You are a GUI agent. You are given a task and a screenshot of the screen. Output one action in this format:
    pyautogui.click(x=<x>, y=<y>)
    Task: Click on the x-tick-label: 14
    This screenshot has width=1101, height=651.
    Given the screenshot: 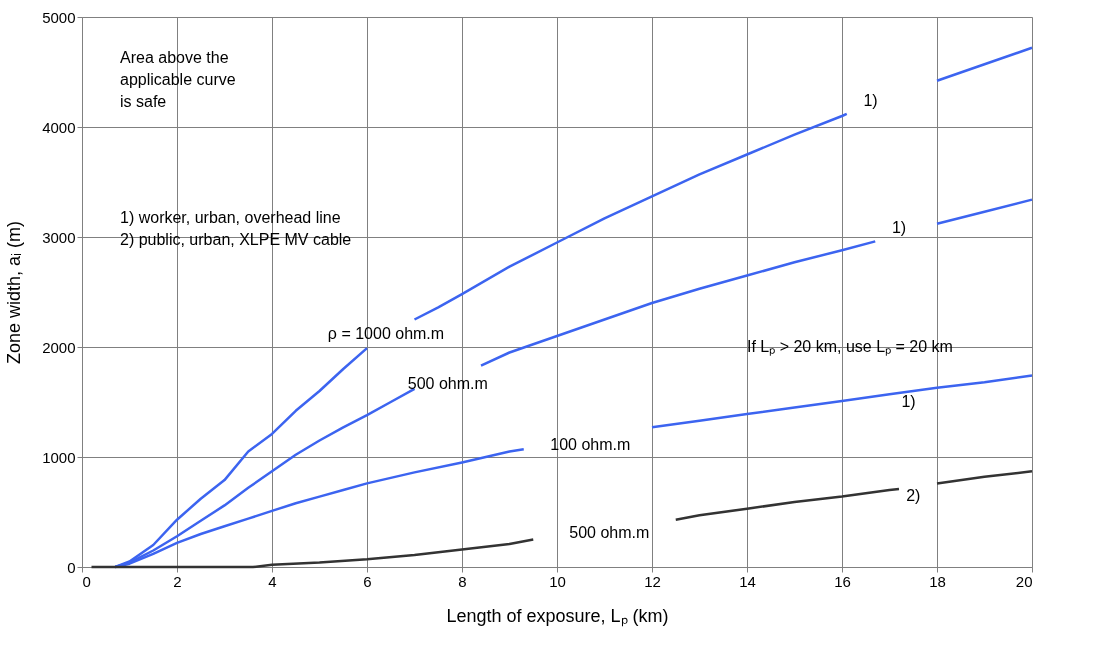 What is the action you would take?
    pyautogui.click(x=747, y=581)
    